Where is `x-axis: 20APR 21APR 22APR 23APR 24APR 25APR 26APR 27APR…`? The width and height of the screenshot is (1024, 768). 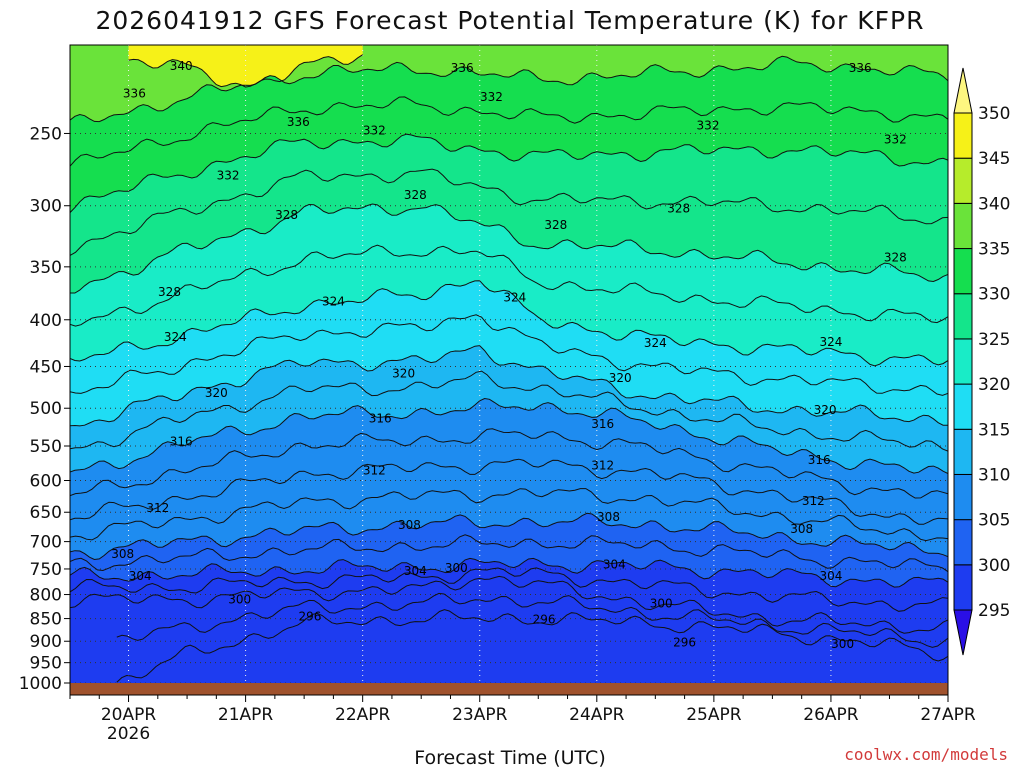
x-axis: 20APR 21APR 22APR 23APR 24APR 25APR 26APR 27APR… is located at coordinates (522, 719).